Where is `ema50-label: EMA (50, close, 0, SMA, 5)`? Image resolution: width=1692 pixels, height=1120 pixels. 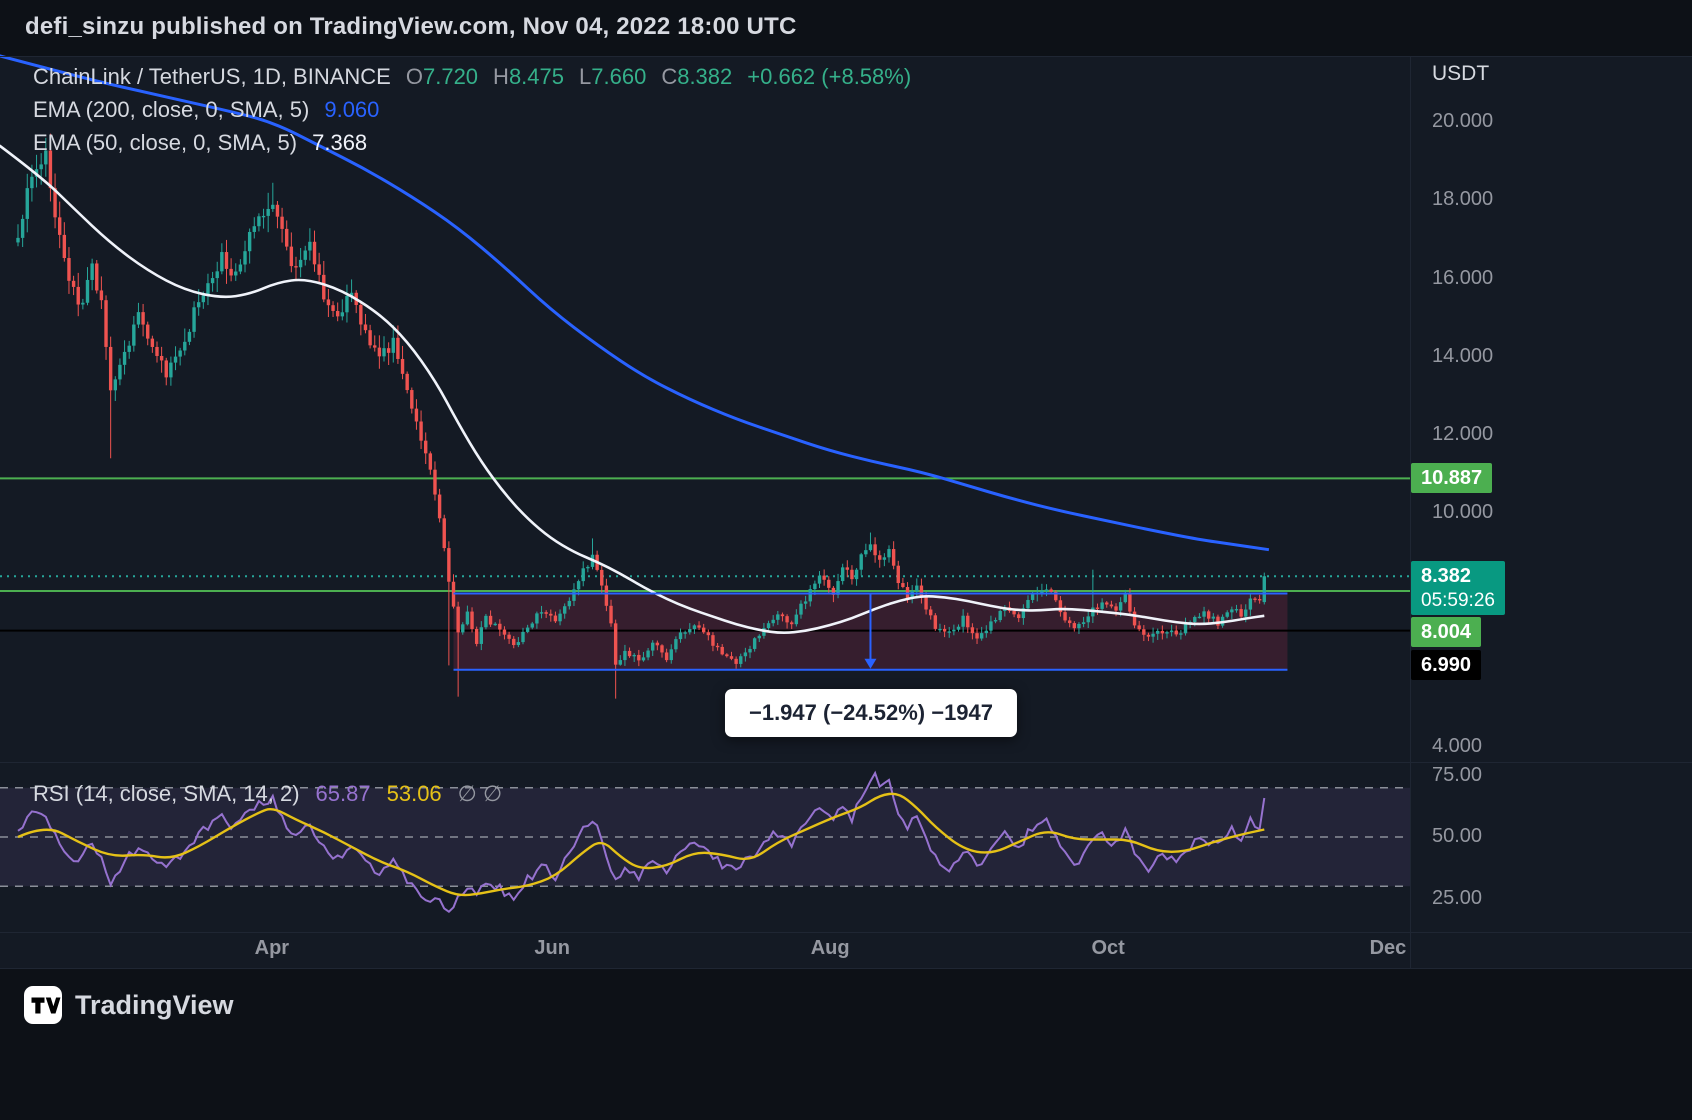 ema50-label: EMA (50, close, 0, SMA, 5) is located at coordinates (165, 142).